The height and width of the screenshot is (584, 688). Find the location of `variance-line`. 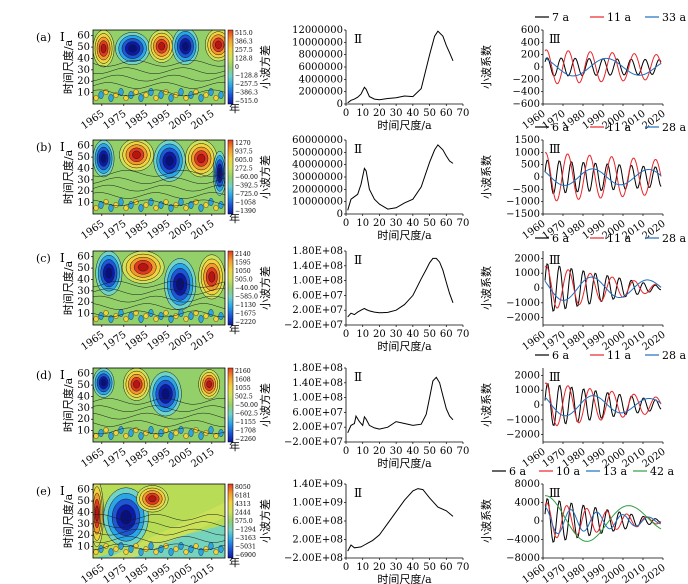

variance-line is located at coordinates (400, 67).